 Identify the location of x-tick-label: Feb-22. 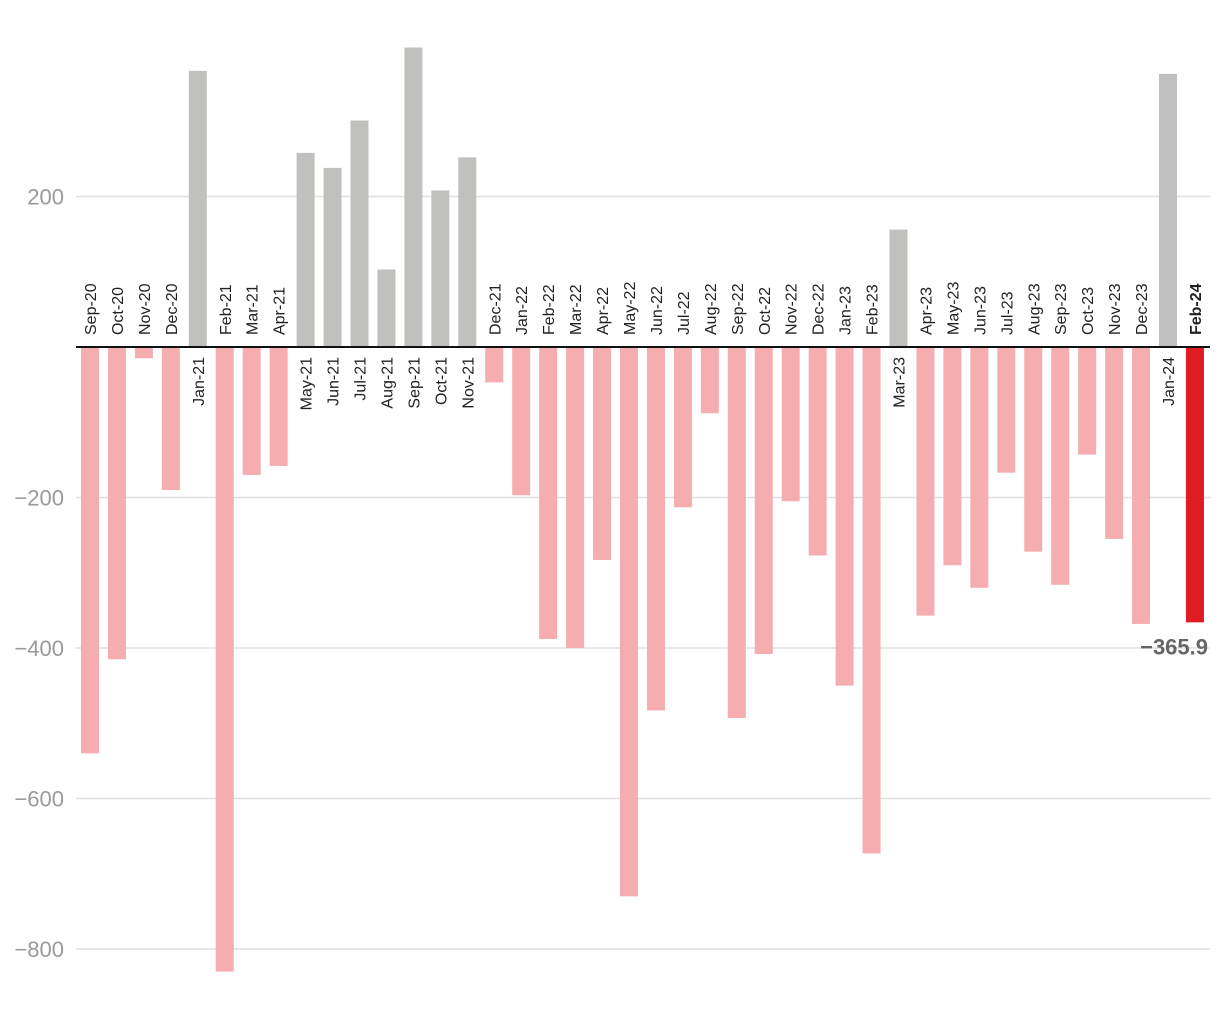
(549, 309).